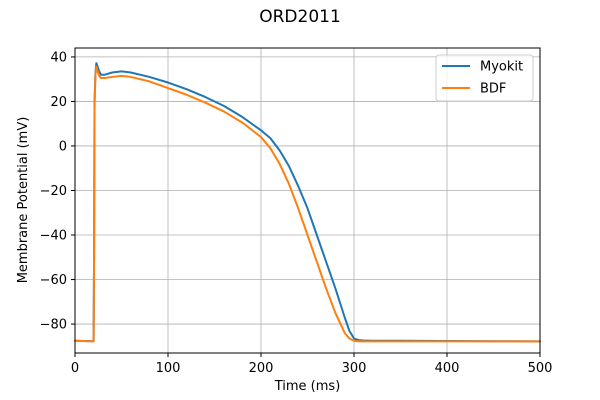 Image resolution: width=600 pixels, height=400 pixels. I want to click on y-tick-label: 0, so click(63, 146).